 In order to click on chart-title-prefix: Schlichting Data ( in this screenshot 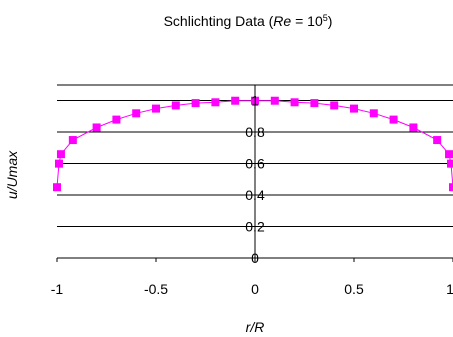, I will do `click(219, 21)`.